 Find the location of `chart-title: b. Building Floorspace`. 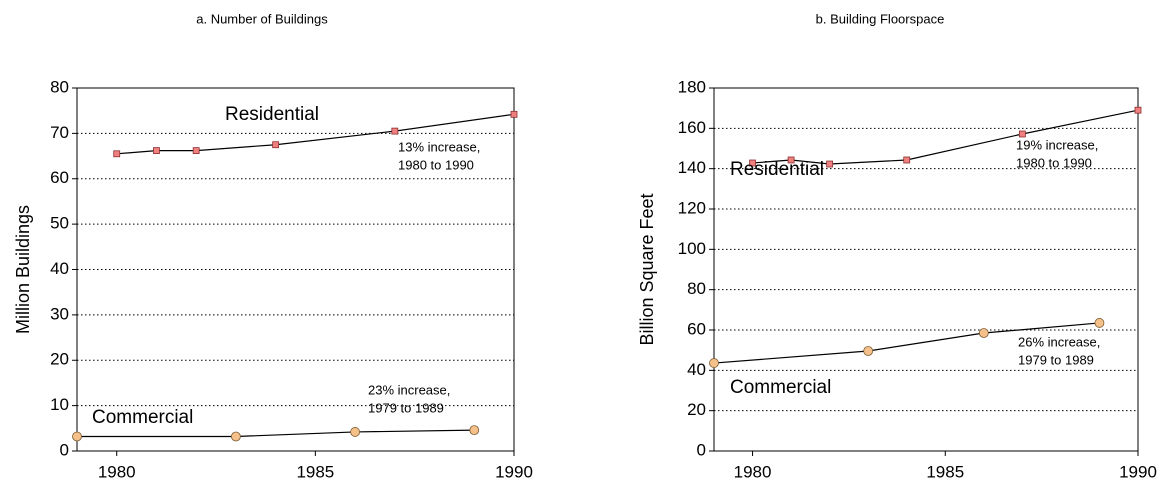

chart-title: b. Building Floorspace is located at coordinates (880, 18).